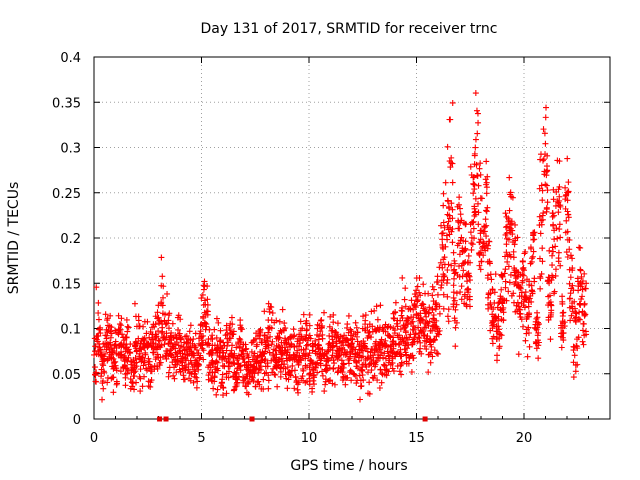  I want to click on y-tick-label: 0.2, so click(70, 239).